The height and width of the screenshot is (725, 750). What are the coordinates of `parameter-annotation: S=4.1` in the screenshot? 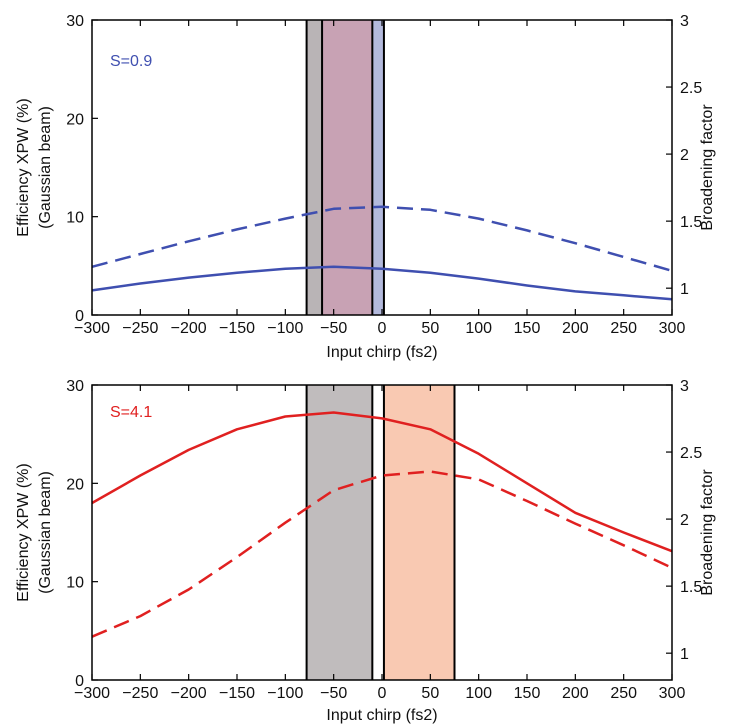 It's located at (131, 412).